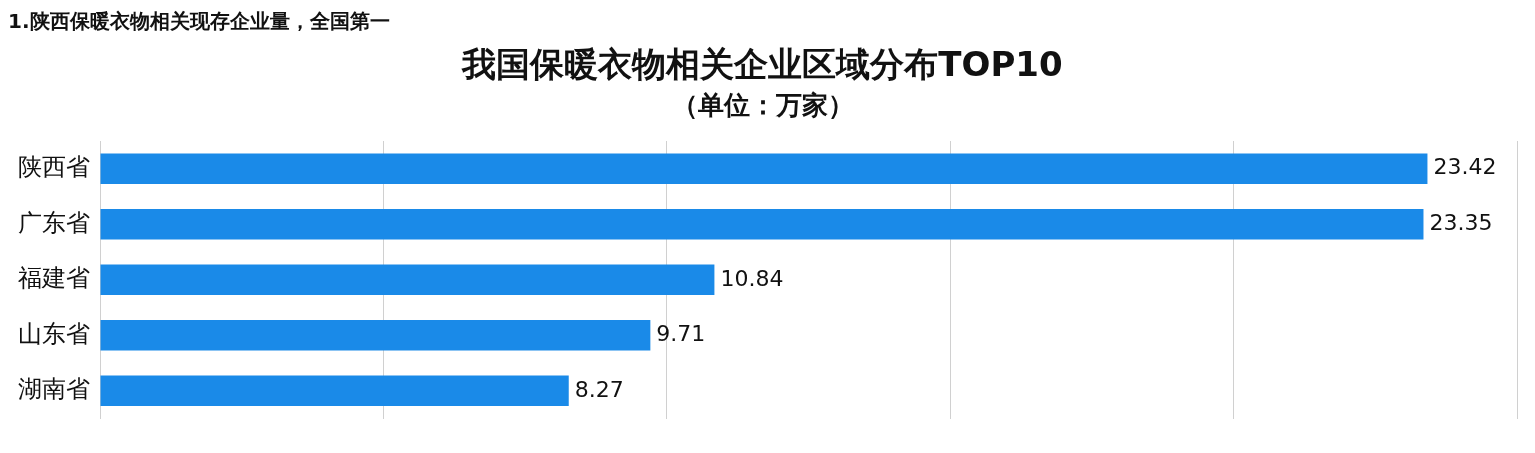  Describe the element at coordinates (762, 64) in the screenshot. I see `chart-title: 我国保暖衣物相关企业区域分布TOP10` at that location.